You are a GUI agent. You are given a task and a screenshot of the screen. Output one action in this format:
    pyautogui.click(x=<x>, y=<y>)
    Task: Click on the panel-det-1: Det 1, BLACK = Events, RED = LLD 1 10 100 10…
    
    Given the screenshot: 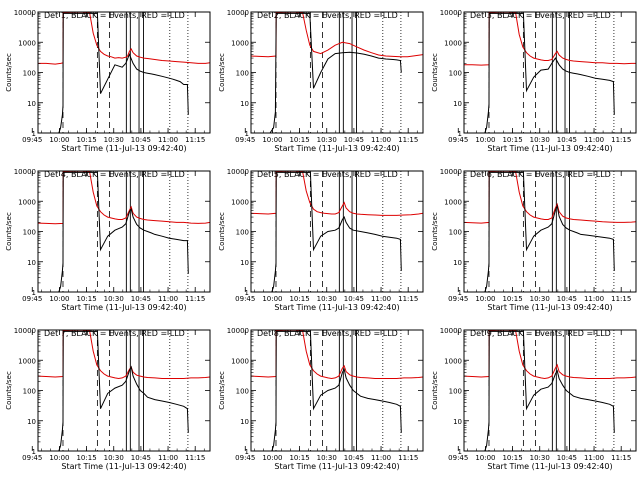 What is the action you would take?
    pyautogui.click(x=108, y=81)
    